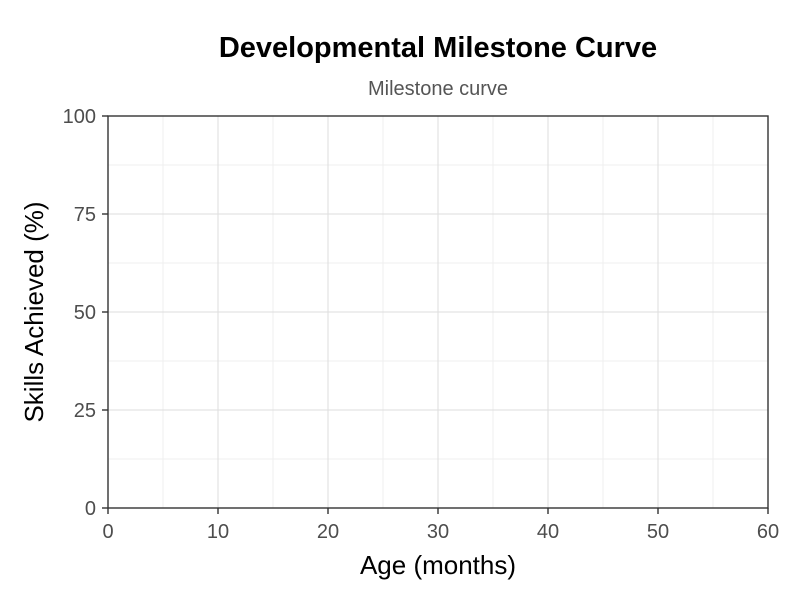 The width and height of the screenshot is (800, 600). Describe the element at coordinates (90, 509) in the screenshot. I see `y-tick-label: 0` at that location.